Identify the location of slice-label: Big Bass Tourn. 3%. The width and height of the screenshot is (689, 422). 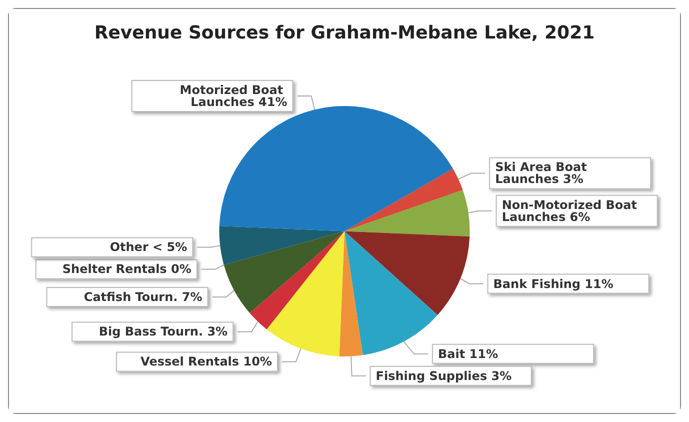
(163, 331).